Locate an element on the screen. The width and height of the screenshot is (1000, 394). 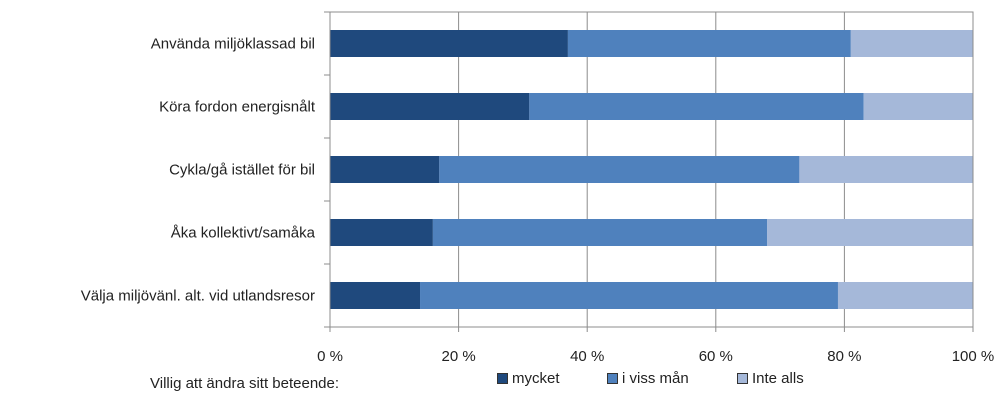
x-tick-label: 100 % is located at coordinates (973, 356).